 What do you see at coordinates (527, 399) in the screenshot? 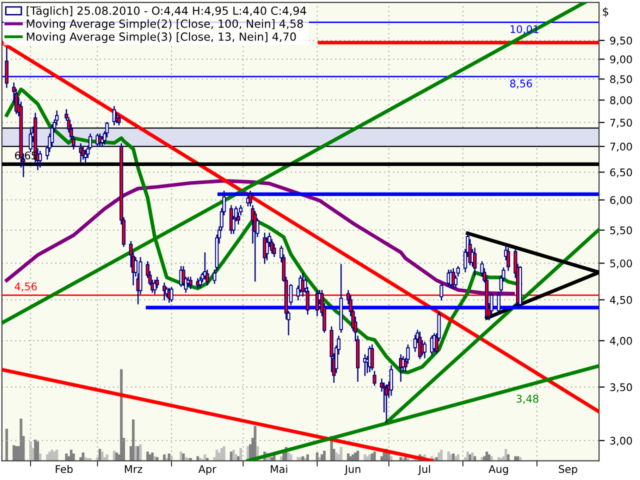
I see `annotation: 3,48` at bounding box center [527, 399].